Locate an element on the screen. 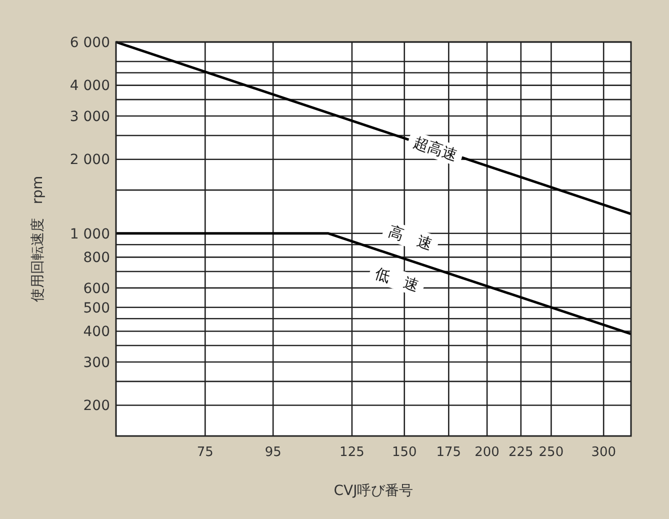  y-tick-label: 3 000 is located at coordinates (90, 116).